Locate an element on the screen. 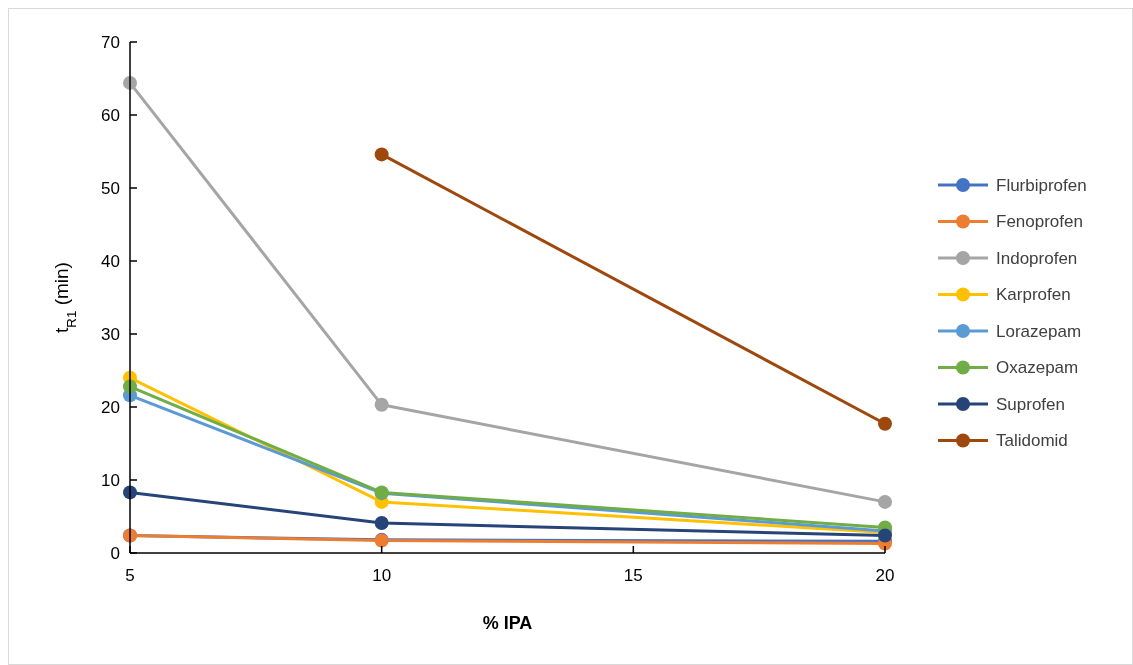 This screenshot has width=1133, height=665. x-tick-label: 15 is located at coordinates (633, 575).